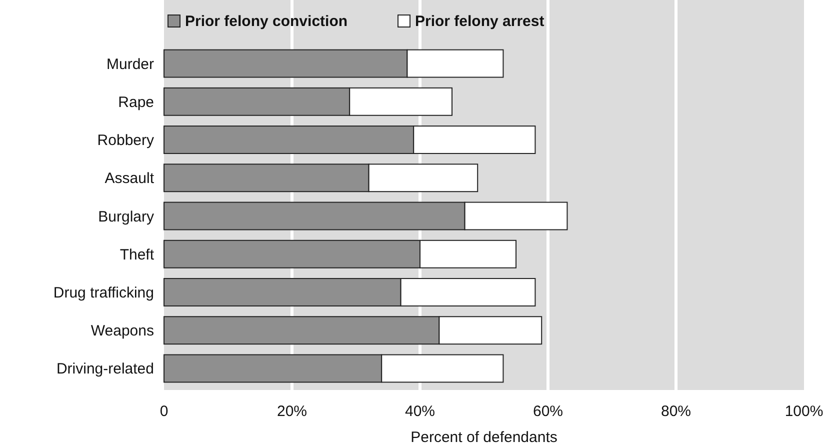 The height and width of the screenshot is (448, 836). What do you see at coordinates (126, 217) in the screenshot?
I see `y-tick-label: Burglary` at bounding box center [126, 217].